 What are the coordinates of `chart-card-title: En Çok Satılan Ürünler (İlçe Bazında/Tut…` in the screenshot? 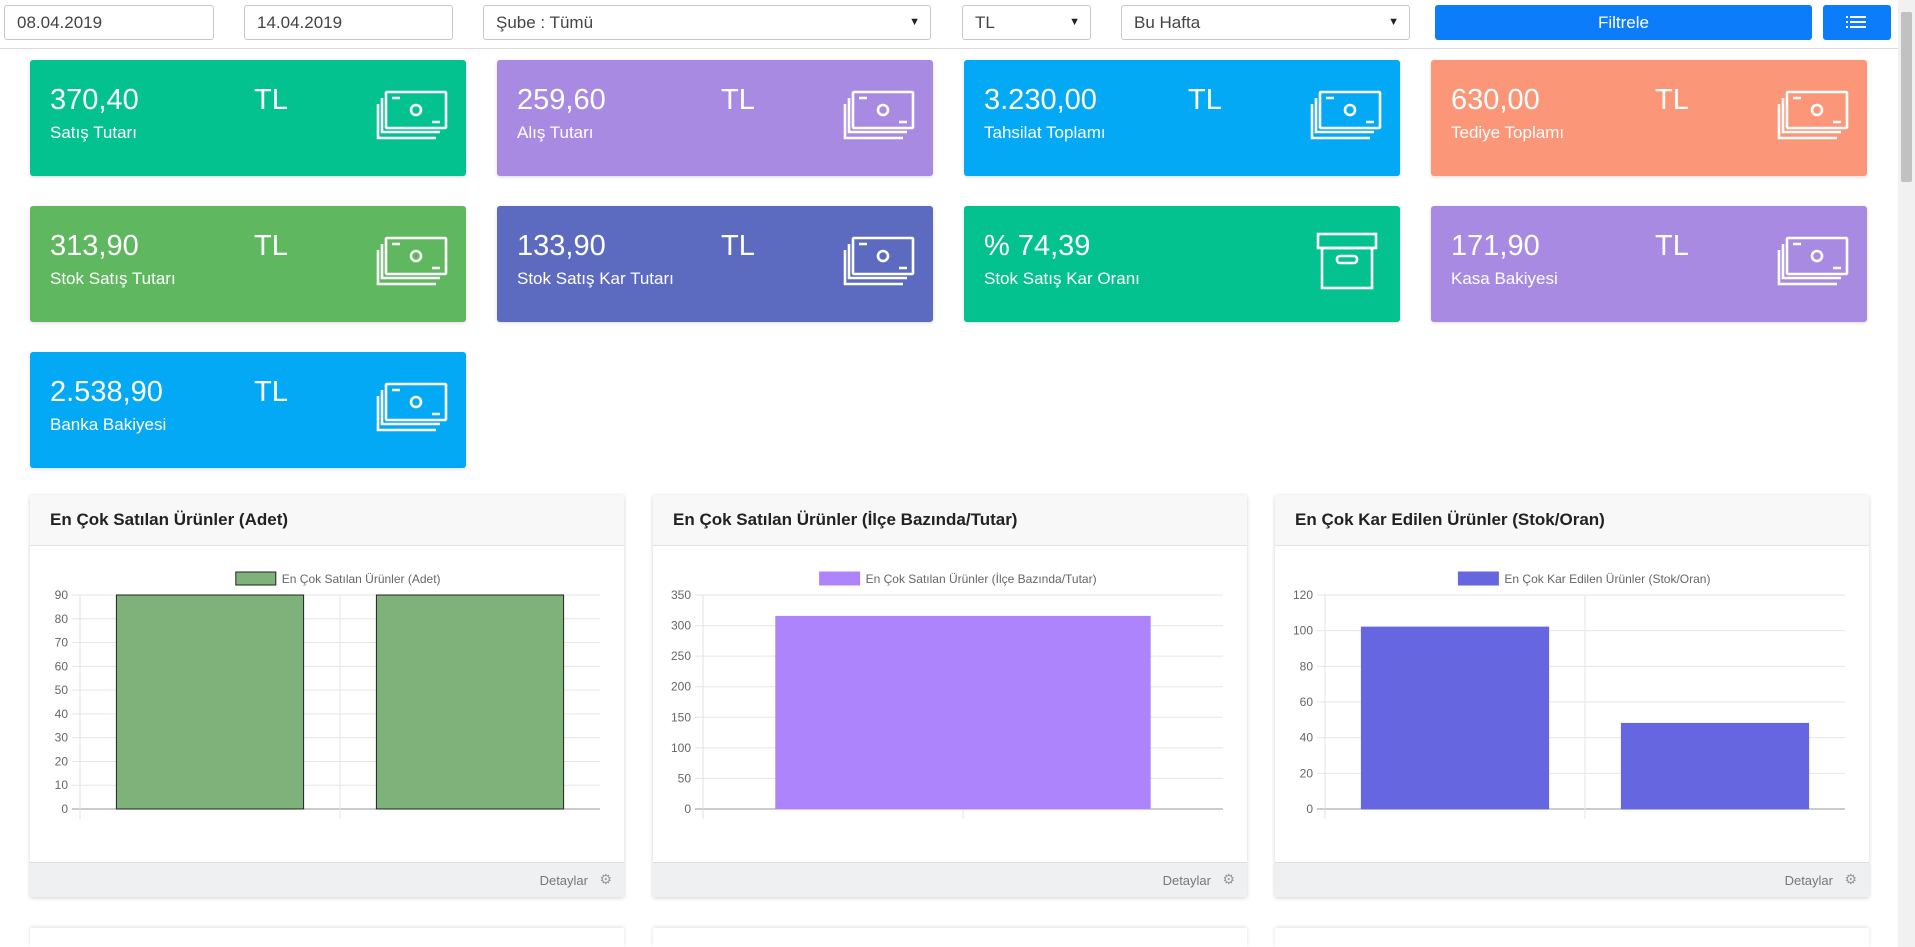 It's located at (950, 520).